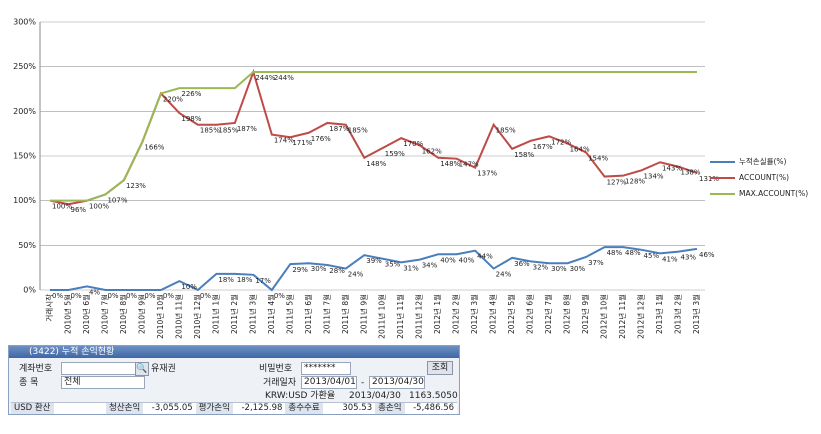 Image resolution: width=821 pixels, height=434 pixels. What do you see at coordinates (265, 78) in the screenshot?
I see `value-label: 244%` at bounding box center [265, 78].